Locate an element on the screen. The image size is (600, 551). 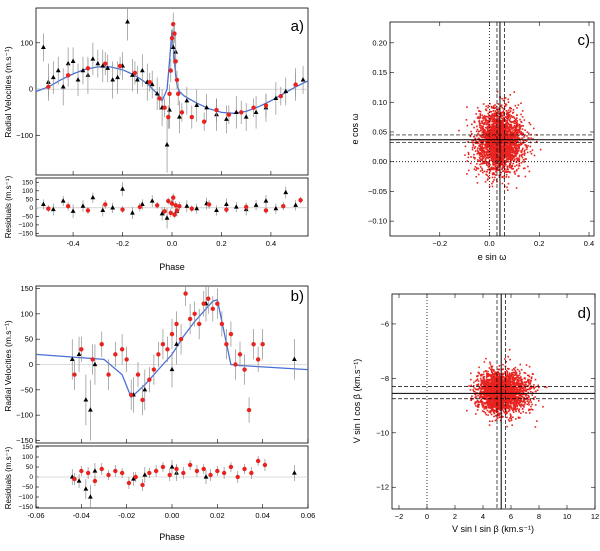
y-tick-label: −0.05 is located at coordinates (377, 191).